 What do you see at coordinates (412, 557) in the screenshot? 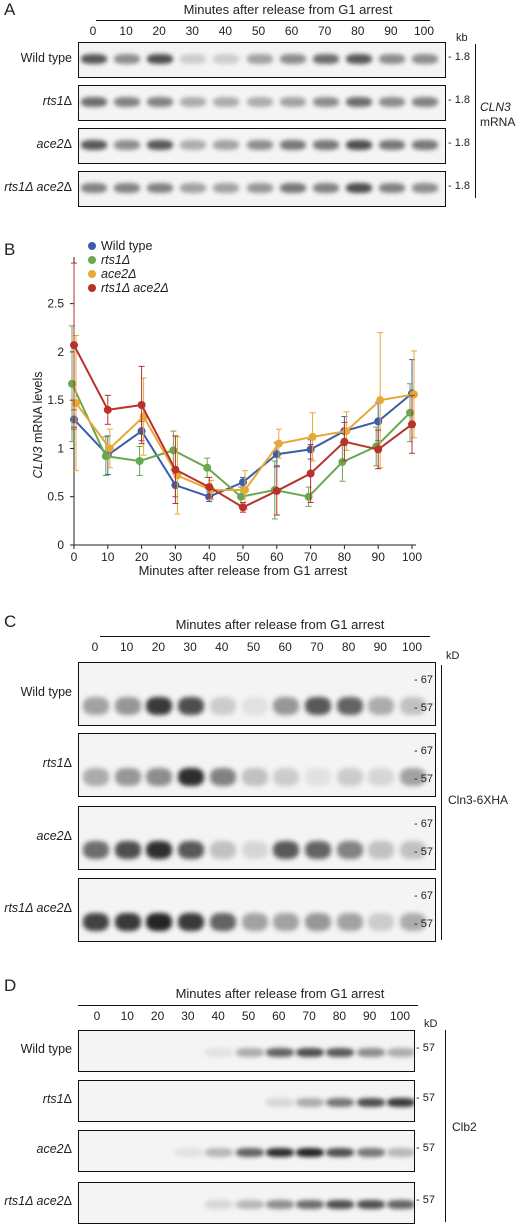
I see `x-tick-label: 100` at bounding box center [412, 557].